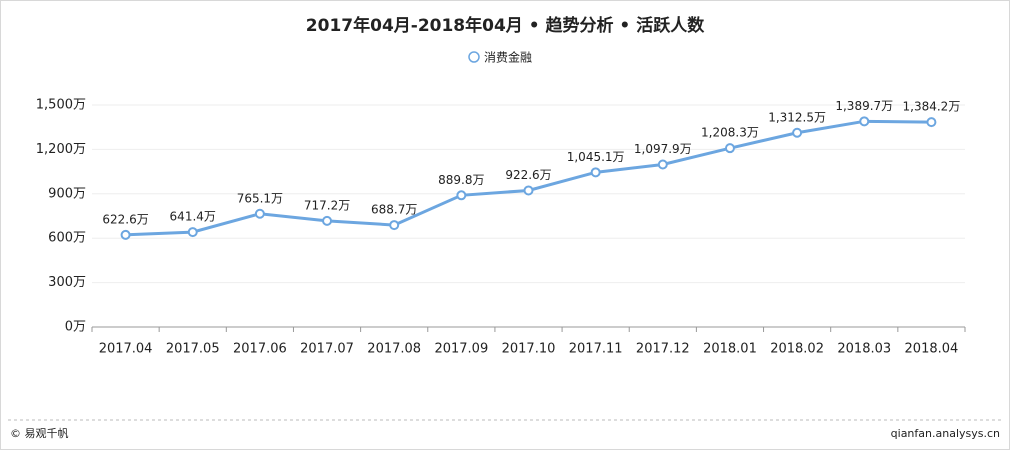  I want to click on data-label: 641.4万, so click(193, 217).